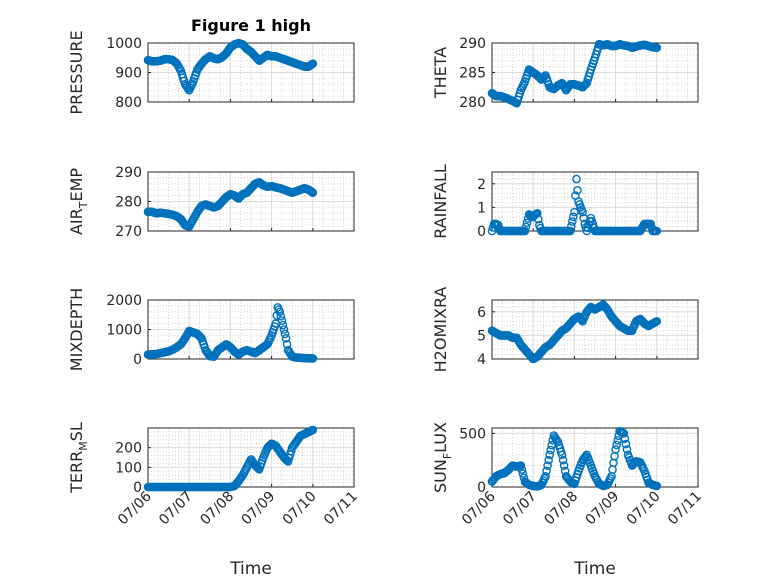 This screenshot has width=778, height=583. I want to click on y-axis-label: RAINFALL, so click(440, 201).